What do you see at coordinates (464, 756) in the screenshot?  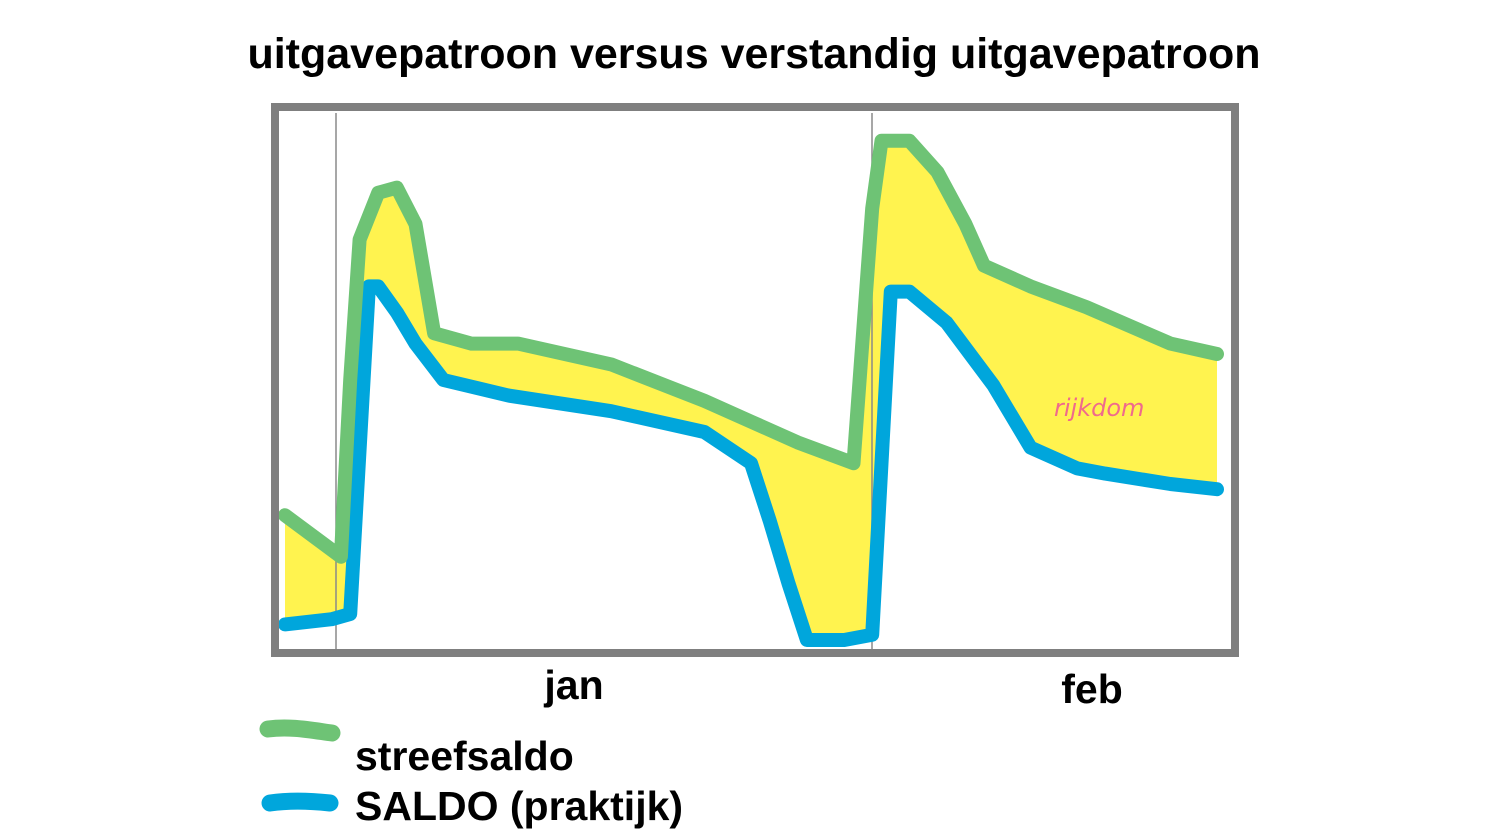 I see `legend-label-streefsaldo: streefsaldo` at bounding box center [464, 756].